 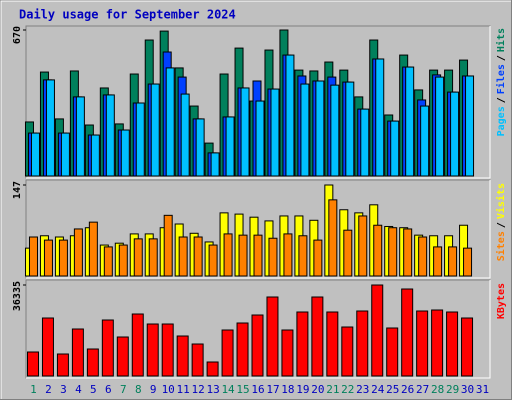 I want to click on legend: Sites / Visits, so click(x=501, y=222).